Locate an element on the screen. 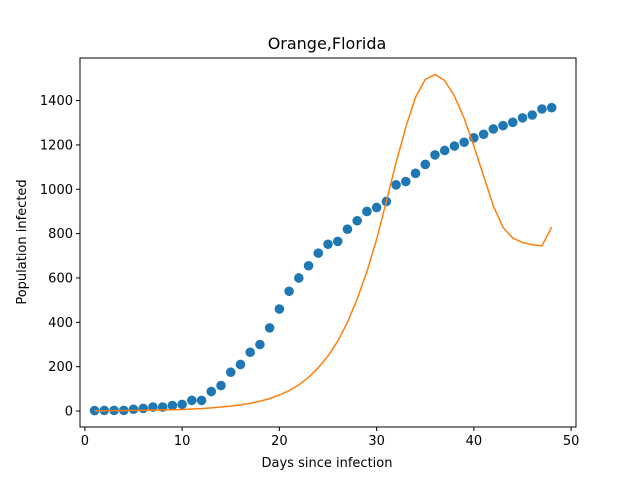 This screenshot has width=640, height=480. x-axis: 0 10 20 30 40 50 is located at coordinates (330, 438).